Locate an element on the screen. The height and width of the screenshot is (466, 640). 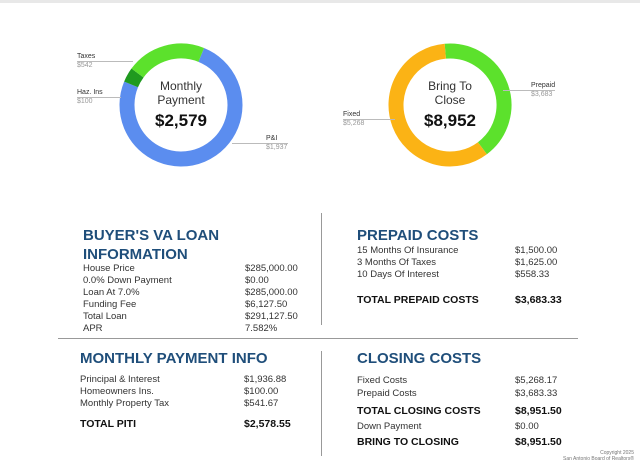
closing-row-value: $5,268.17 is located at coordinates (536, 380).